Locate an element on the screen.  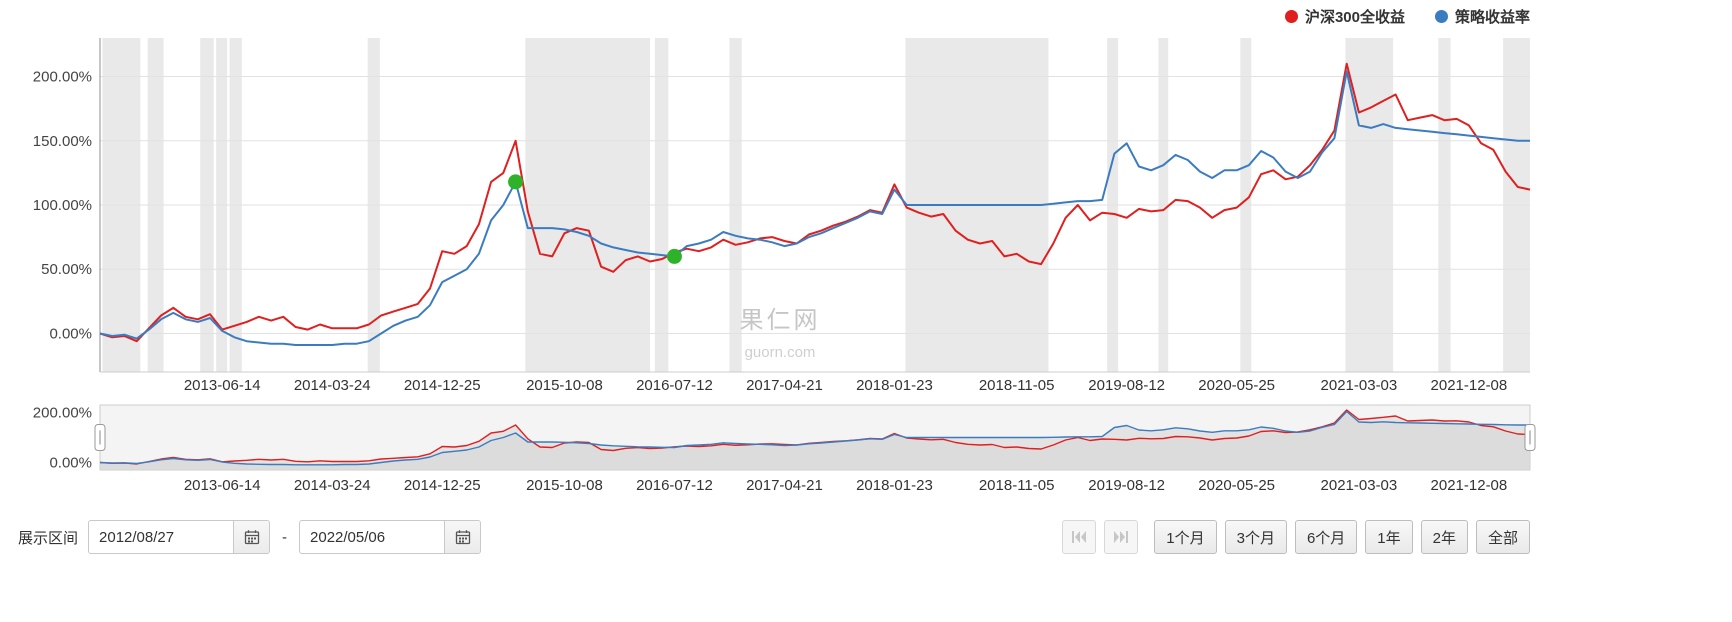
legend-item-csi300-total-return: 沪深300全收益 is located at coordinates (1344, 16).